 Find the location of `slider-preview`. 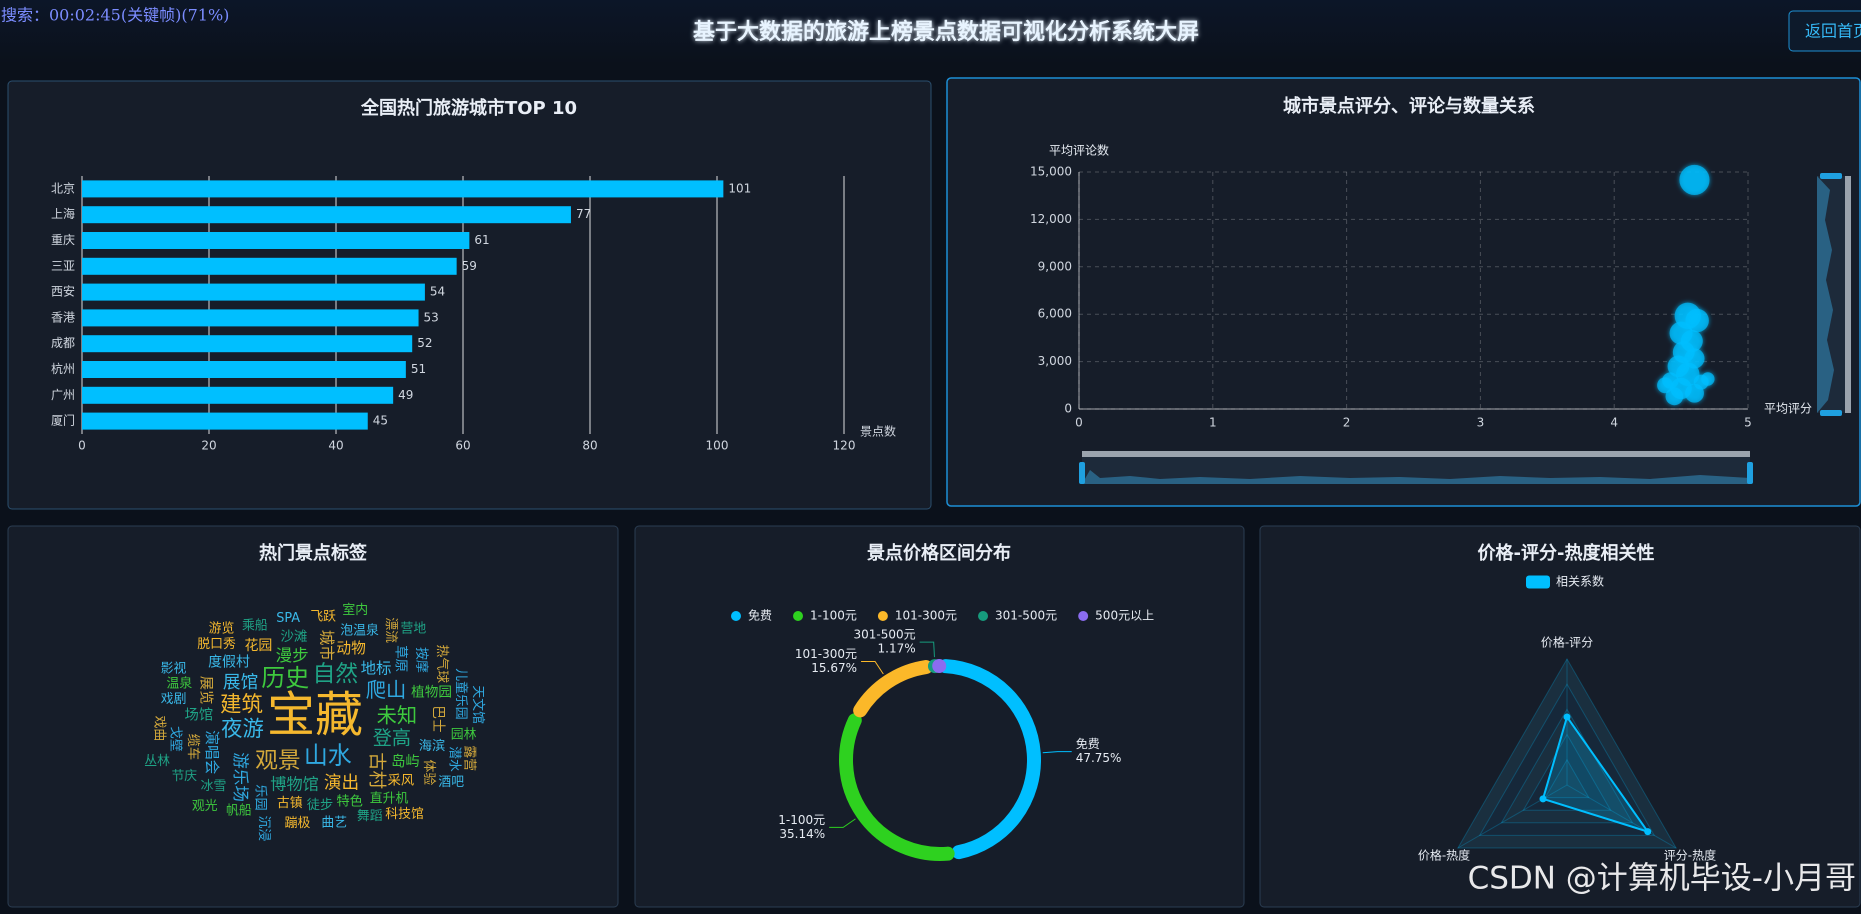

slider-preview is located at coordinates (1416, 477).